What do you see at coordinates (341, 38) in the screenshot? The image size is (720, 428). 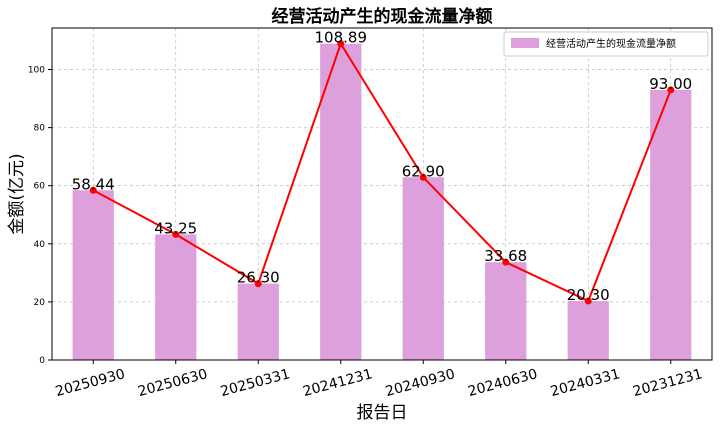 I see `data-label: 108.89` at bounding box center [341, 38].